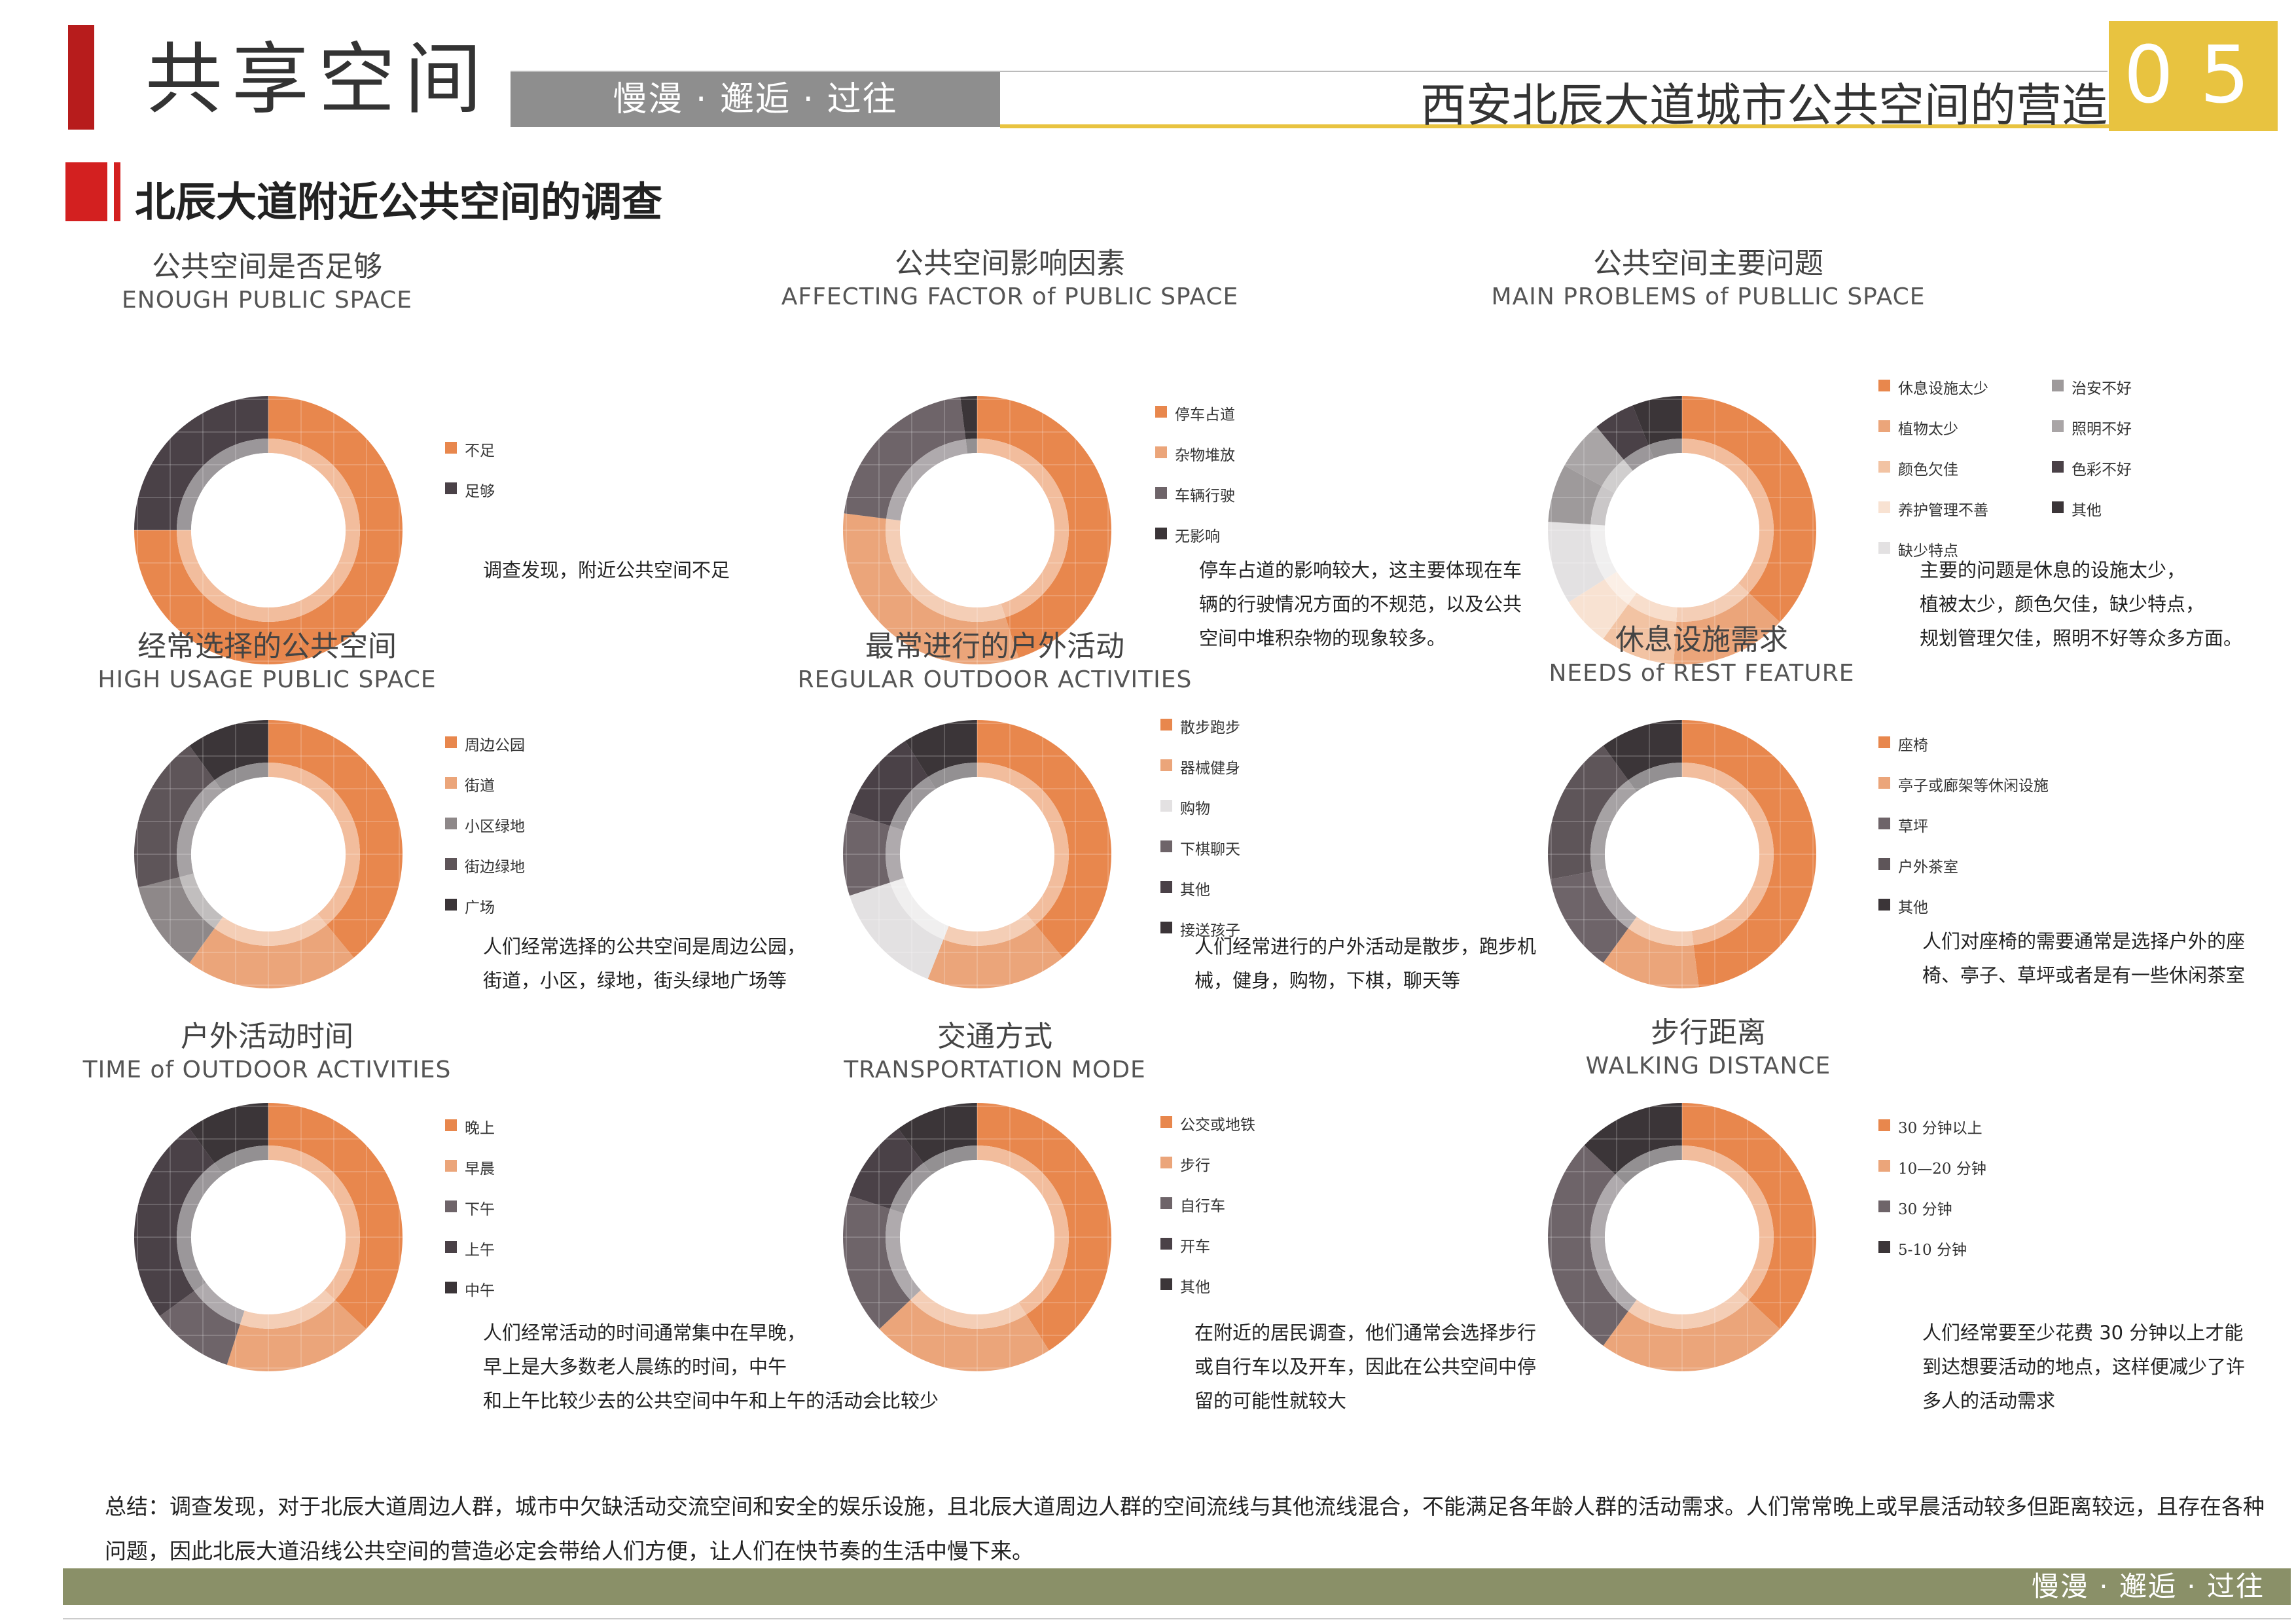 The image size is (2296, 1624). Describe the element at coordinates (1010, 296) in the screenshot. I see `chart-title-en: AFFECTING FACTOR of PUBLIC SPACE` at that location.